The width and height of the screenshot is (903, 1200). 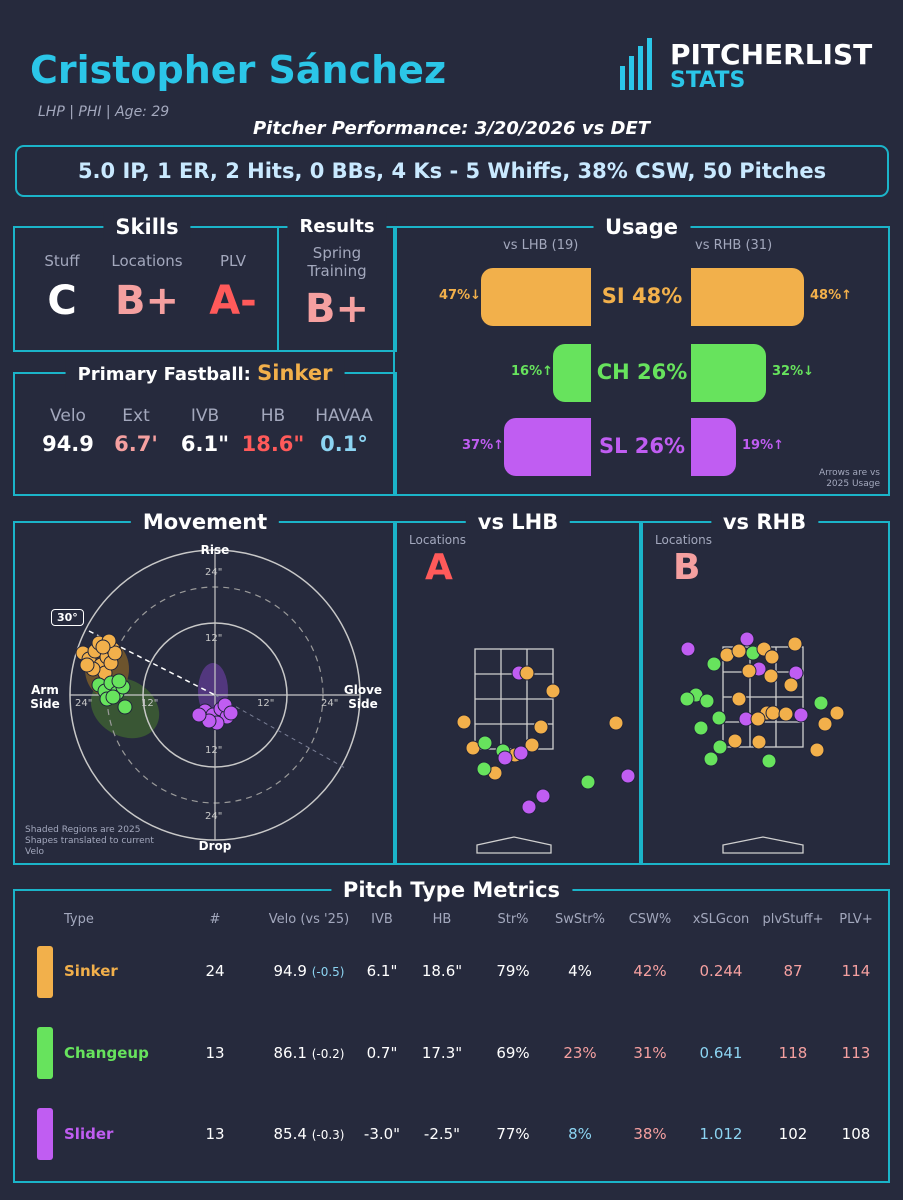 I want to click on header-hb: HB, so click(x=442, y=919).